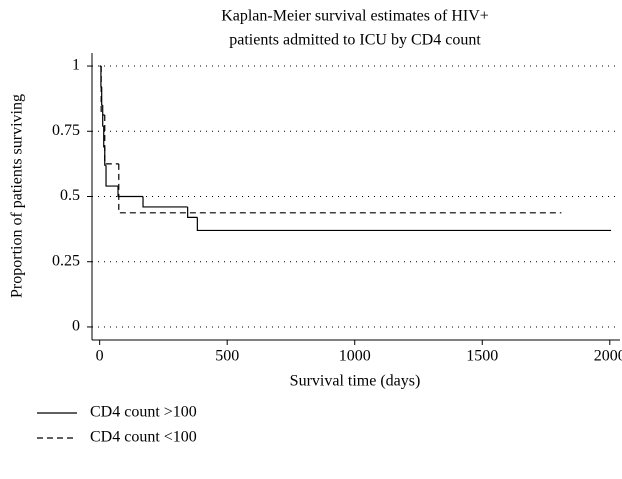 Image resolution: width=622 pixels, height=479 pixels. What do you see at coordinates (482, 356) in the screenshot?
I see `x-tick-label: 1500` at bounding box center [482, 356].